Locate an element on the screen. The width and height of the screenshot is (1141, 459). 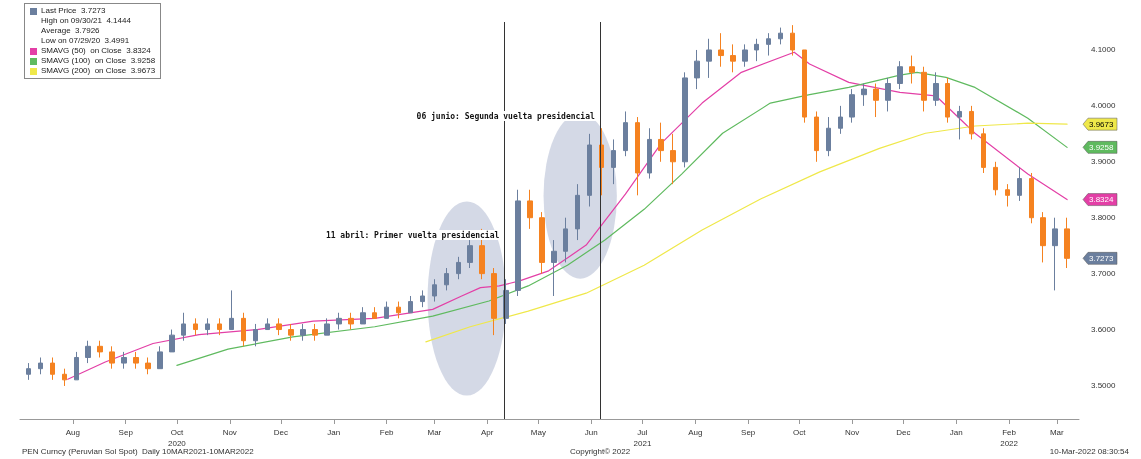
text: 10-Mar-2022 08:30:54 is located at coordinates (1089, 451).